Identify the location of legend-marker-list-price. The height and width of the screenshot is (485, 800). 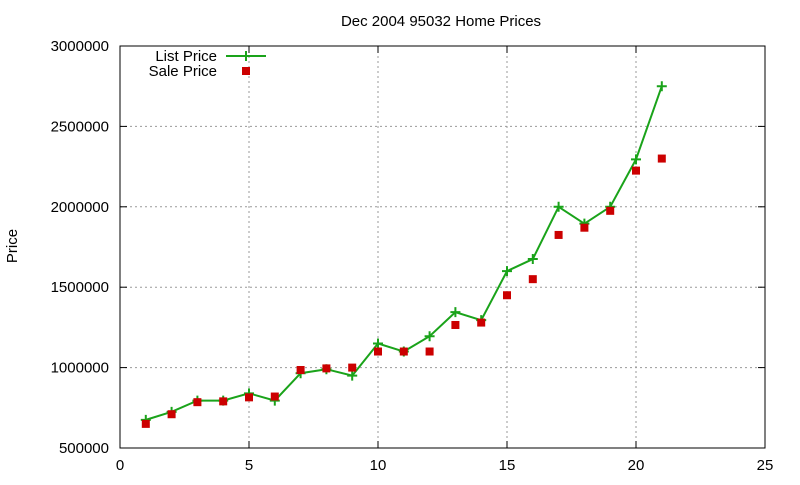
(246, 56).